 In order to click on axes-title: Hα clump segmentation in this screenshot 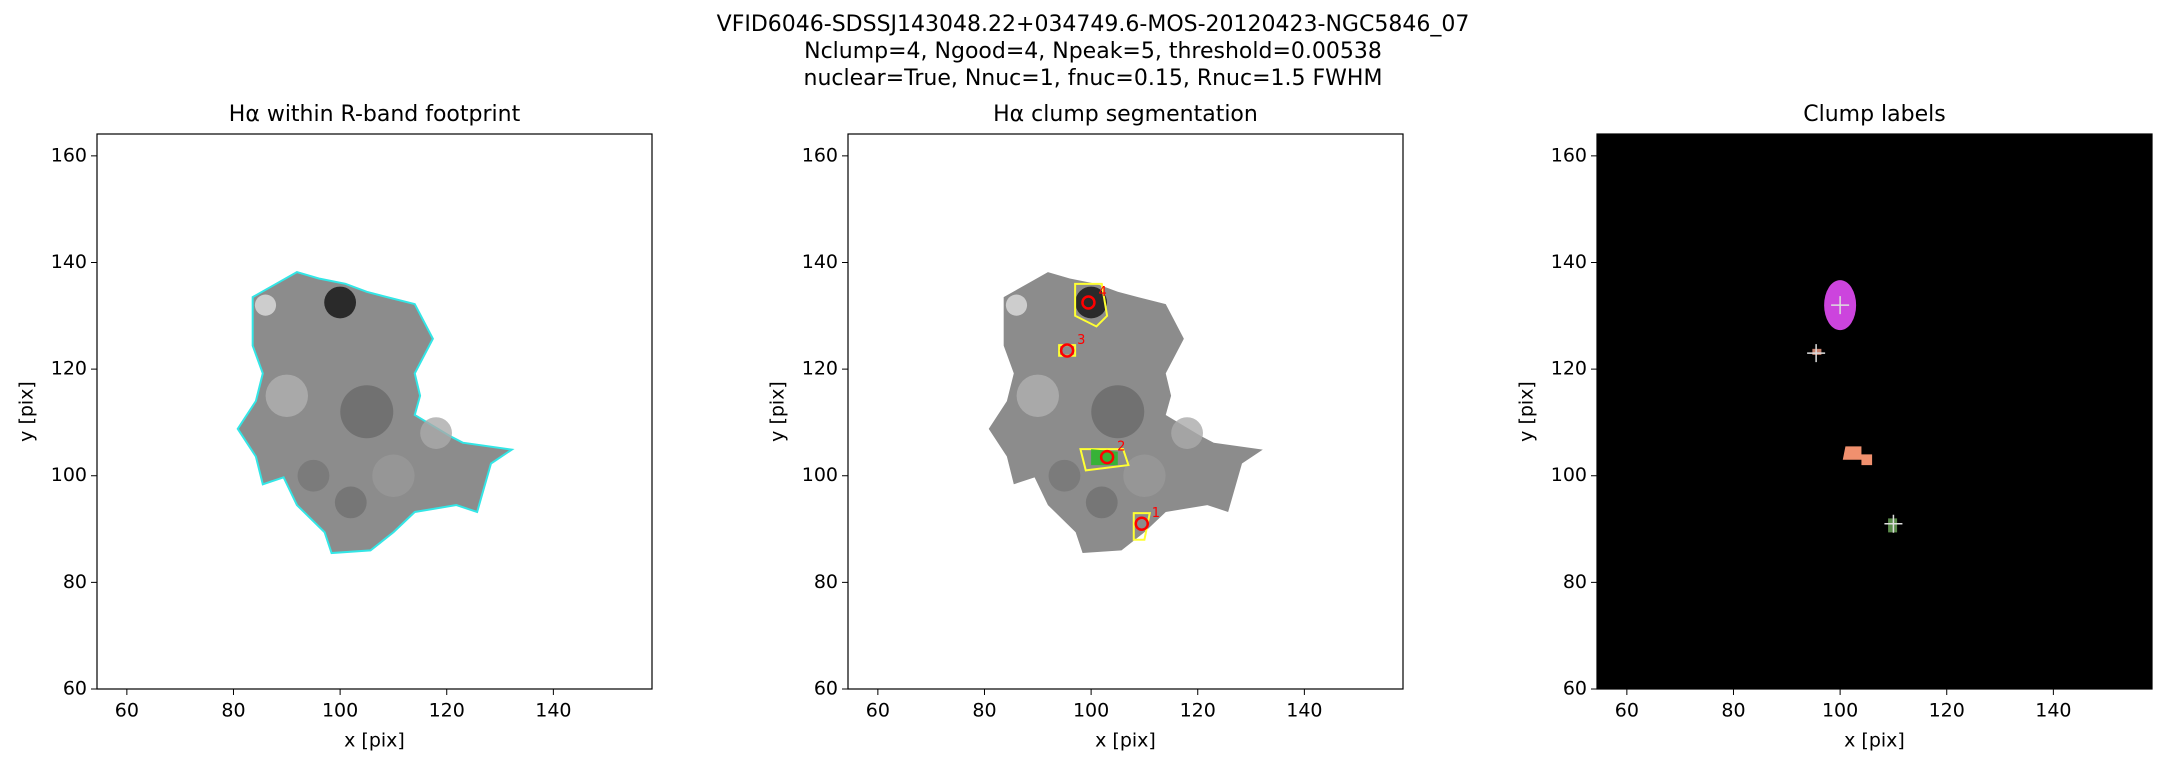, I will do `click(1125, 114)`.